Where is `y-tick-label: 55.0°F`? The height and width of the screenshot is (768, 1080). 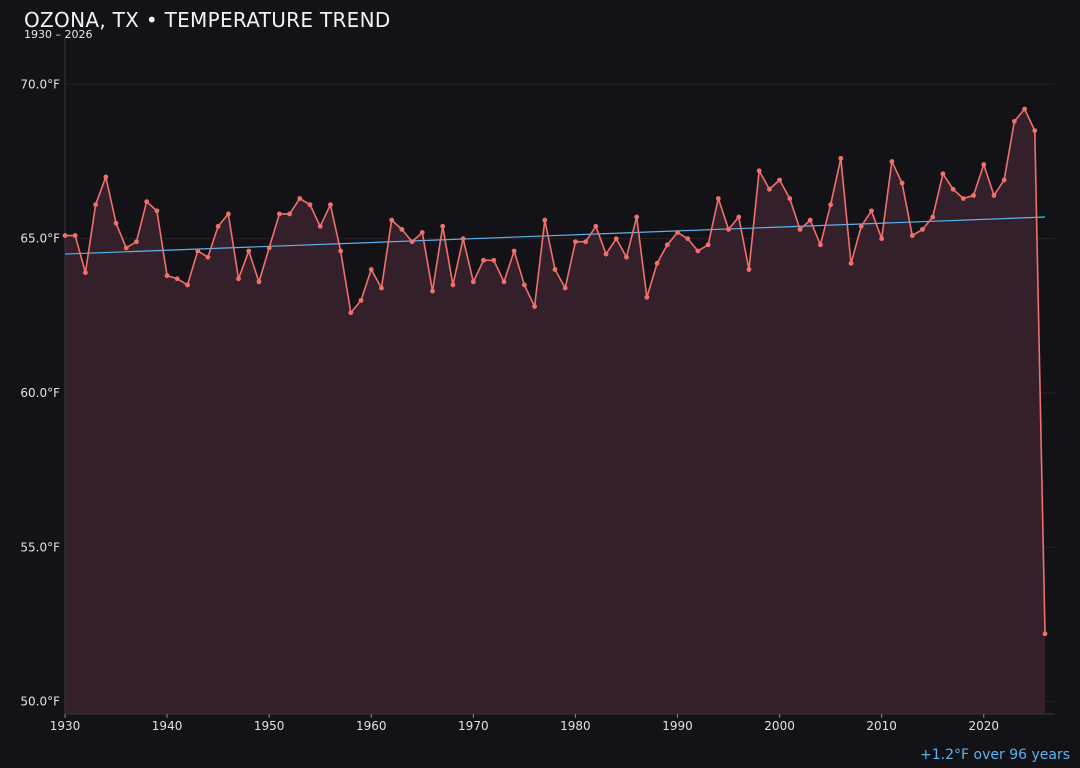
y-tick-label: 55.0°F is located at coordinates (40, 547).